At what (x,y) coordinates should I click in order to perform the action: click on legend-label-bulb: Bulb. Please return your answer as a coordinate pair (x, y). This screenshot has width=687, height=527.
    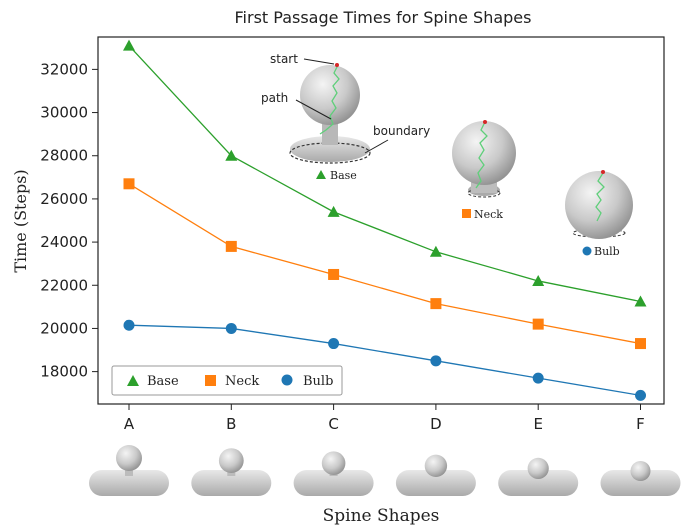
    Looking at the image, I should click on (318, 381).